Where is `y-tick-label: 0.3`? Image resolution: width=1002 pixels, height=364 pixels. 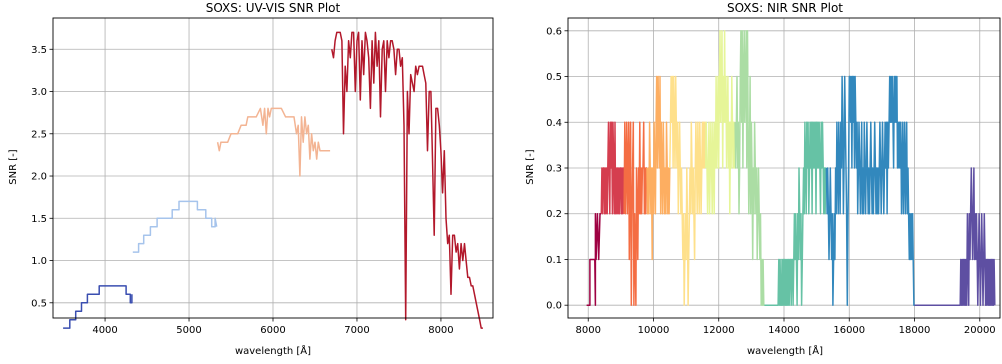
y-tick-label: 0.3 is located at coordinates (554, 169).